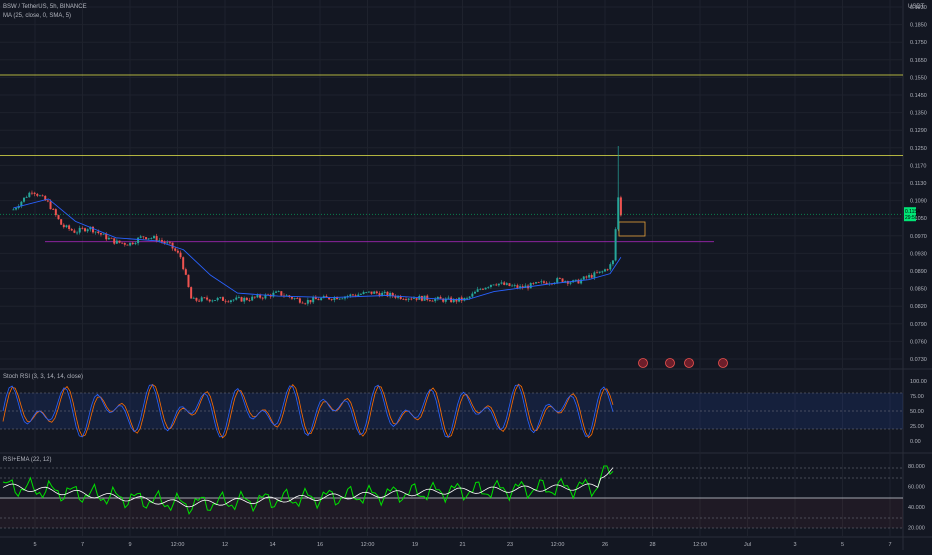  Describe the element at coordinates (652, 545) in the screenshot. I see `time-tick-label: 28` at that location.